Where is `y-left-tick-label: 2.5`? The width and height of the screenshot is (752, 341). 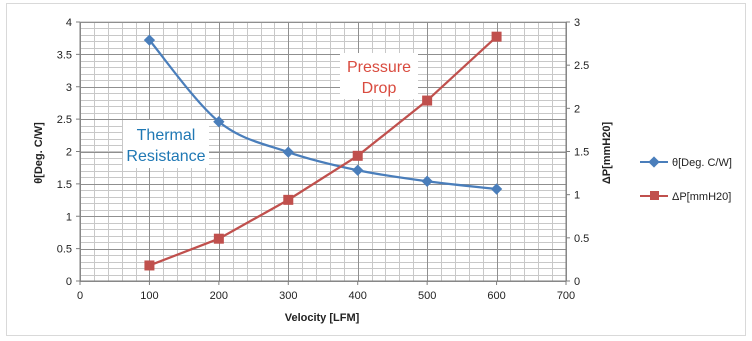
y-left-tick-label: 2.5 is located at coordinates (64, 120).